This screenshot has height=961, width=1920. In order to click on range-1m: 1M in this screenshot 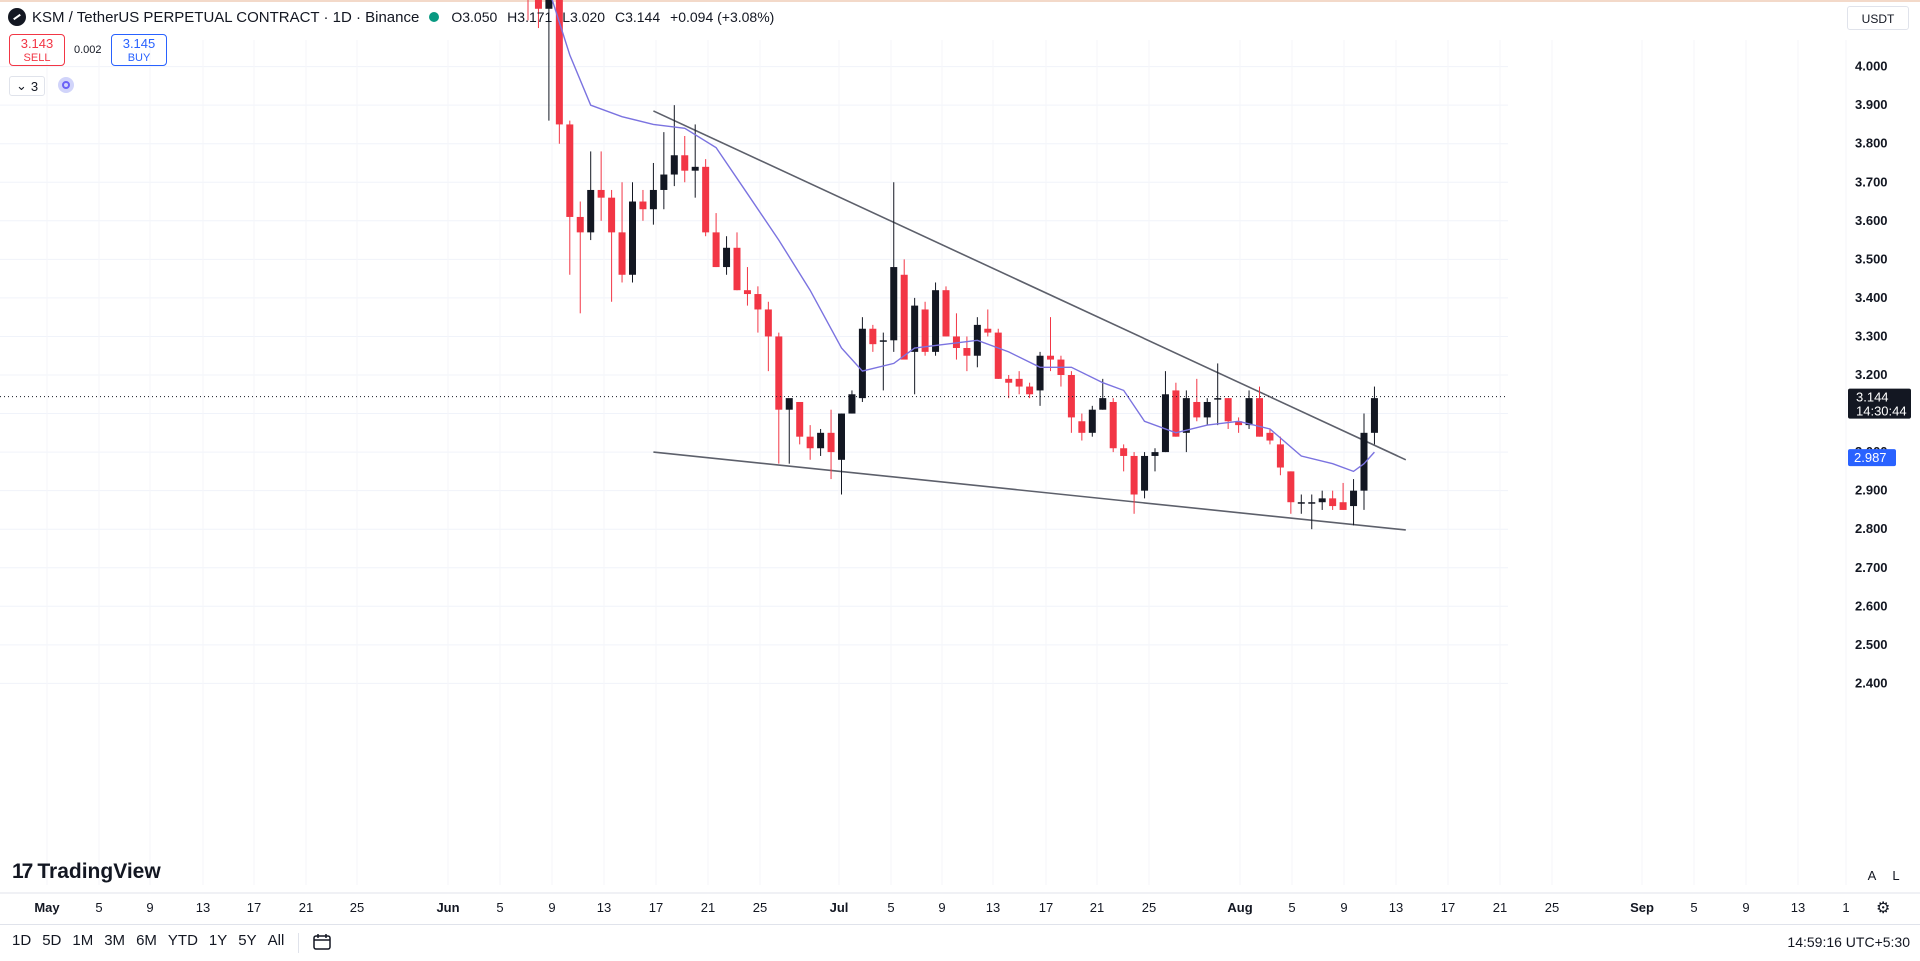, I will do `click(83, 940)`.